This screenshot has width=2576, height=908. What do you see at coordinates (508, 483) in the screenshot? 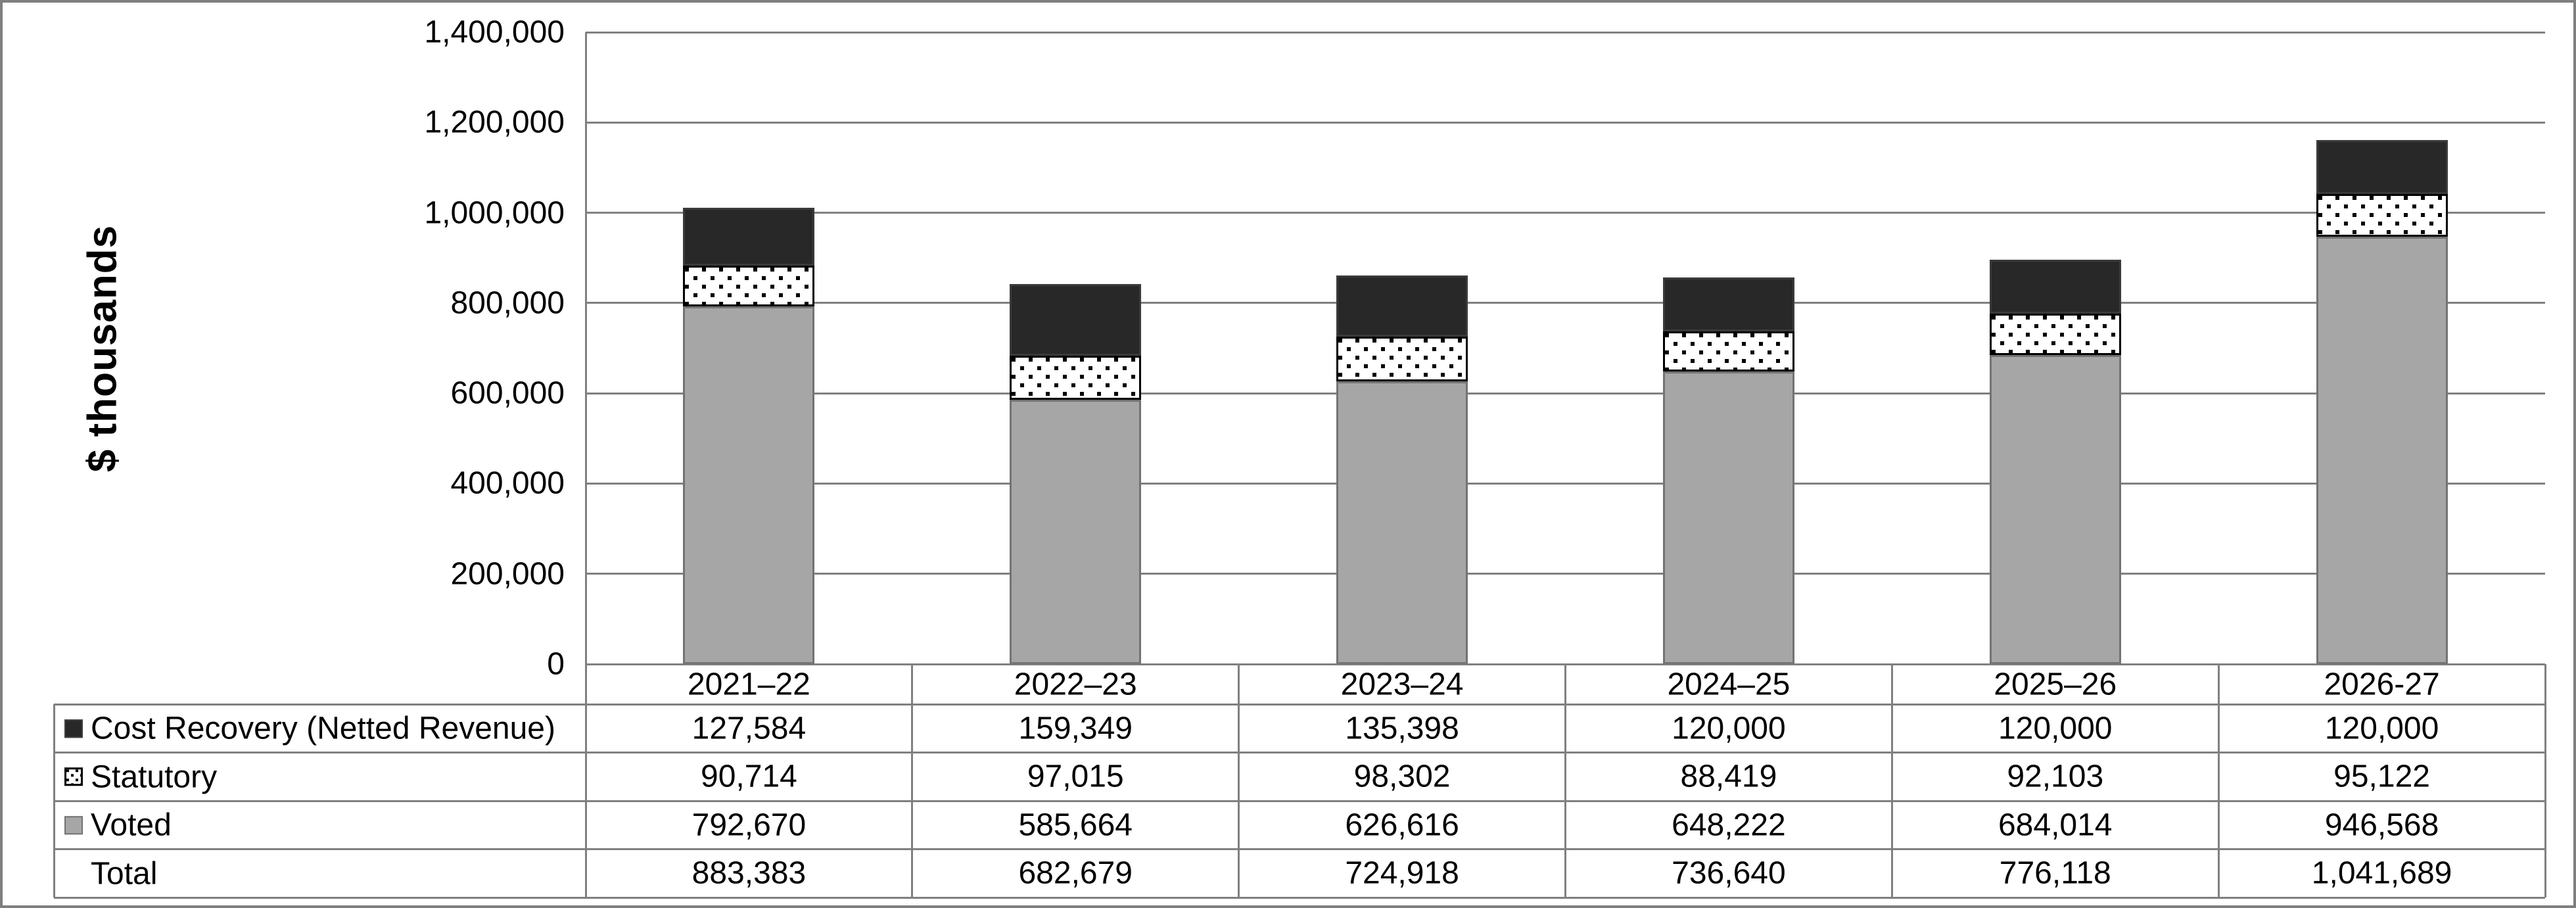
I see `y-axis-tick-label: 400,000` at bounding box center [508, 483].